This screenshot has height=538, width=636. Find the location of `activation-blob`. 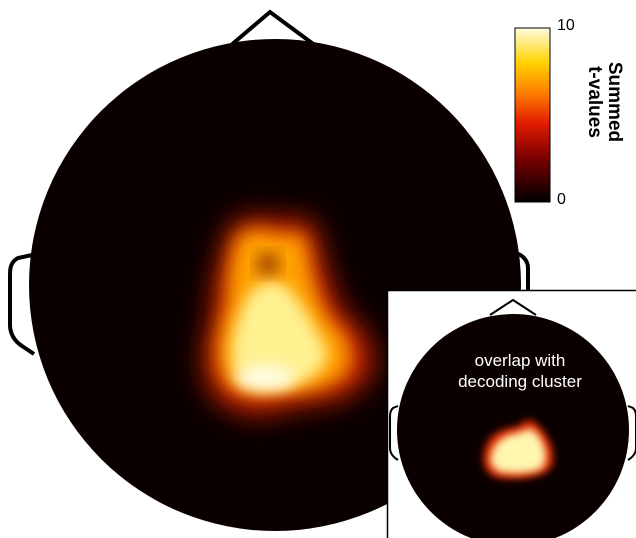

activation-blob is located at coordinates (288, 316).